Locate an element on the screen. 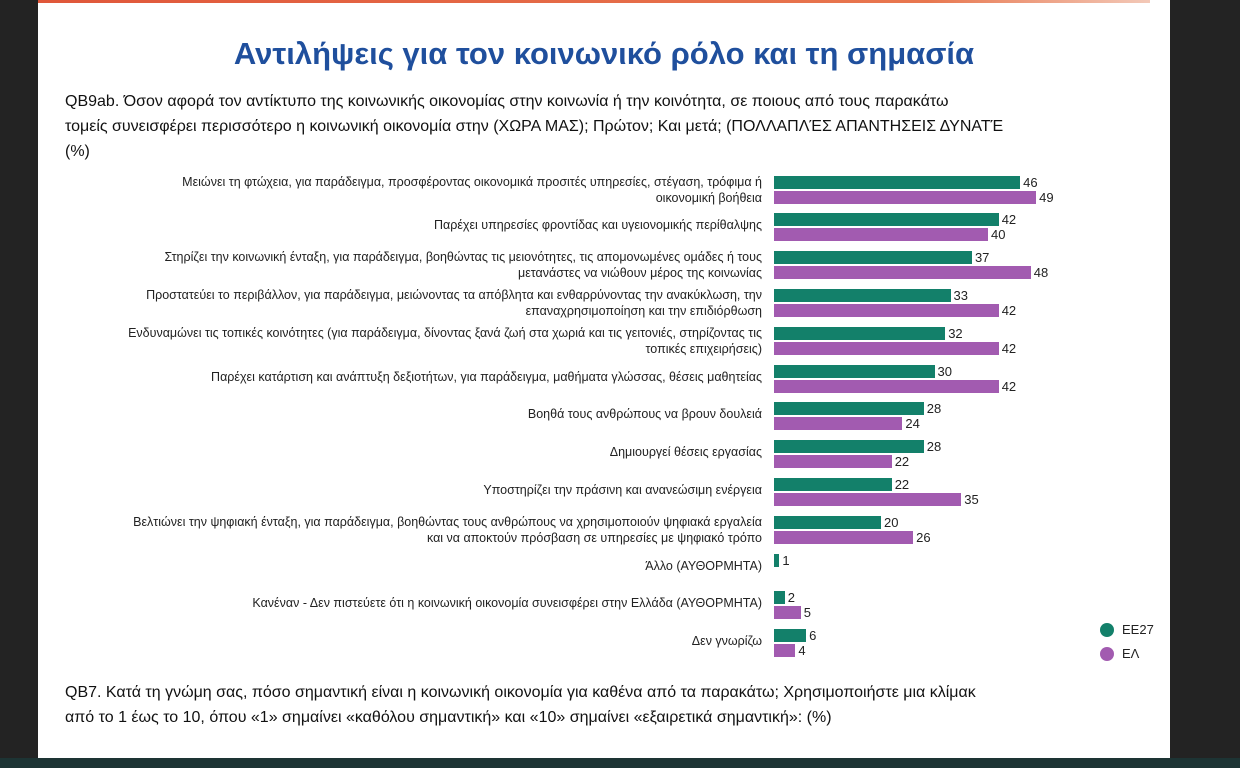  data-label: 5 is located at coordinates (807, 613).